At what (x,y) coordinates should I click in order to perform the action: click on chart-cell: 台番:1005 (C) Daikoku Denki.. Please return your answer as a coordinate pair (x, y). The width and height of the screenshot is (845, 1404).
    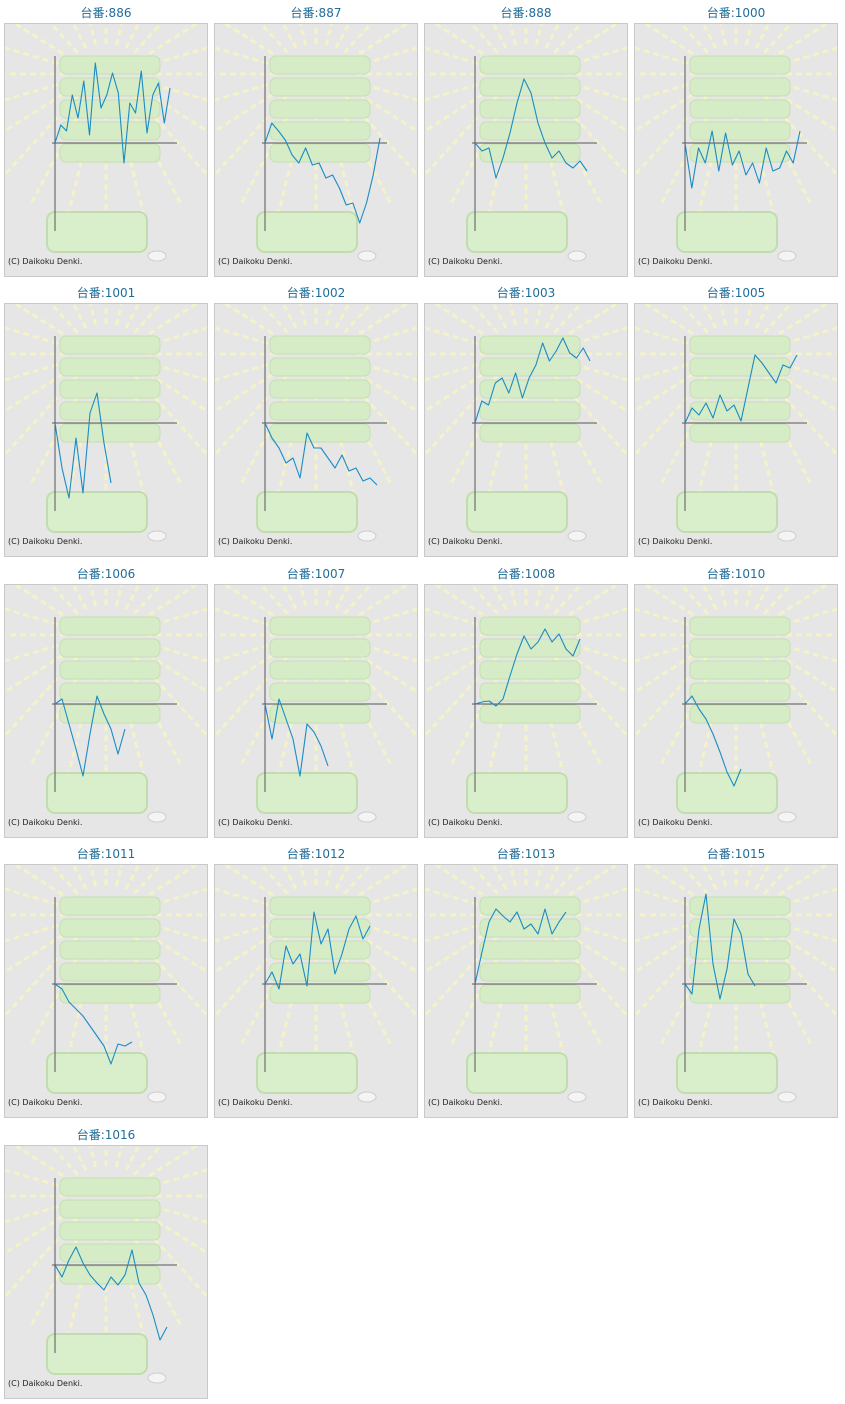
    Looking at the image, I should click on (736, 418).